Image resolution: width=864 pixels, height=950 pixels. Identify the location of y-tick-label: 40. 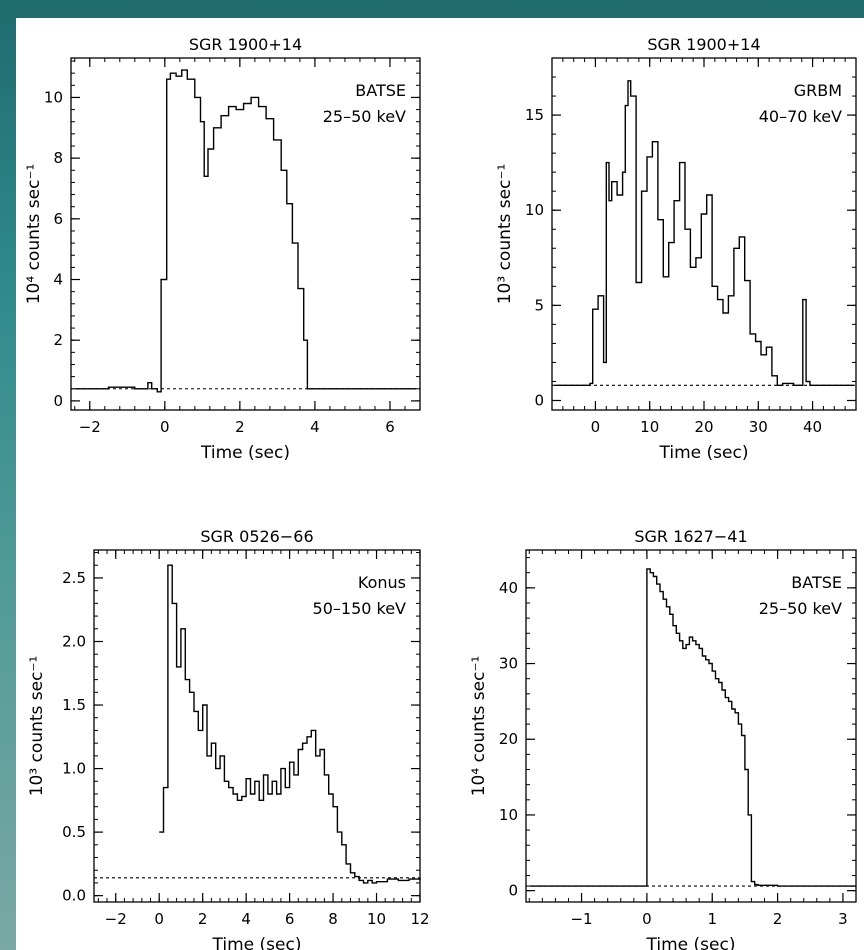
(508, 588).